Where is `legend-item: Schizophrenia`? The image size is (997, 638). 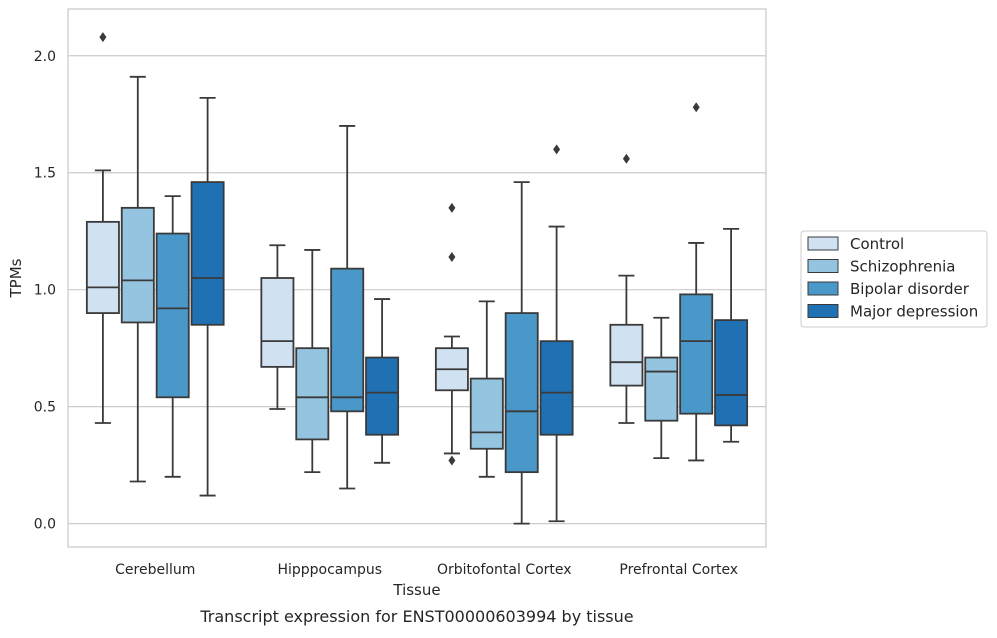 legend-item: Schizophrenia is located at coordinates (881, 267).